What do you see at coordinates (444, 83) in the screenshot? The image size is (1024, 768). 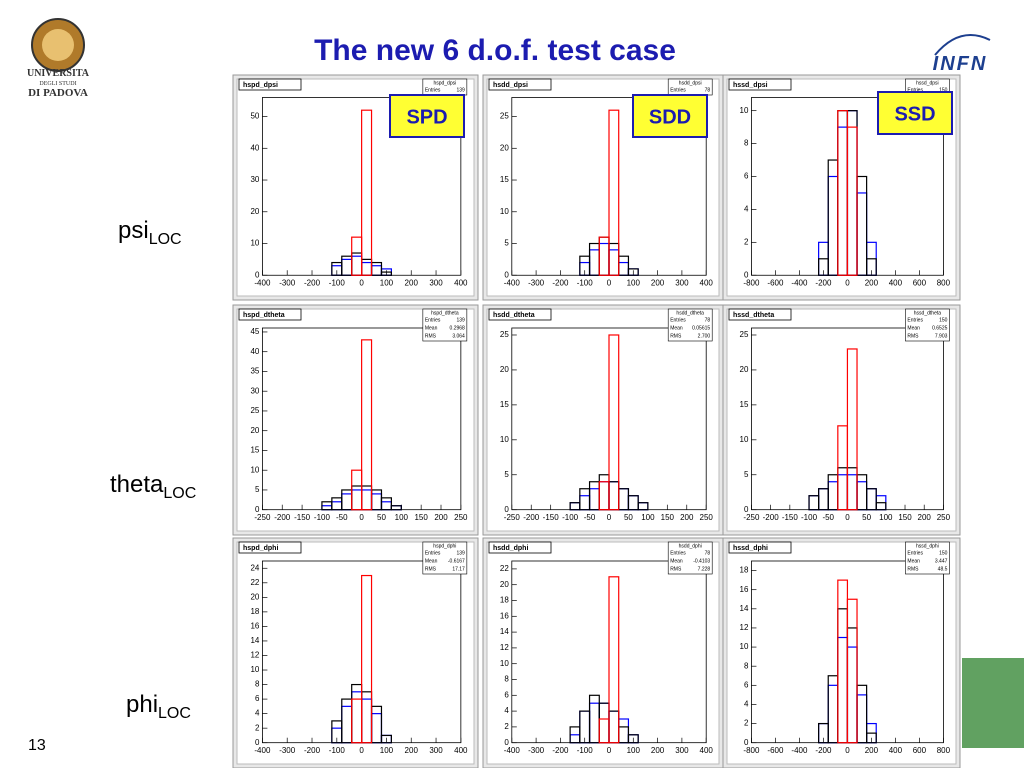 I see `stats-title: hspd_dpsi` at bounding box center [444, 83].